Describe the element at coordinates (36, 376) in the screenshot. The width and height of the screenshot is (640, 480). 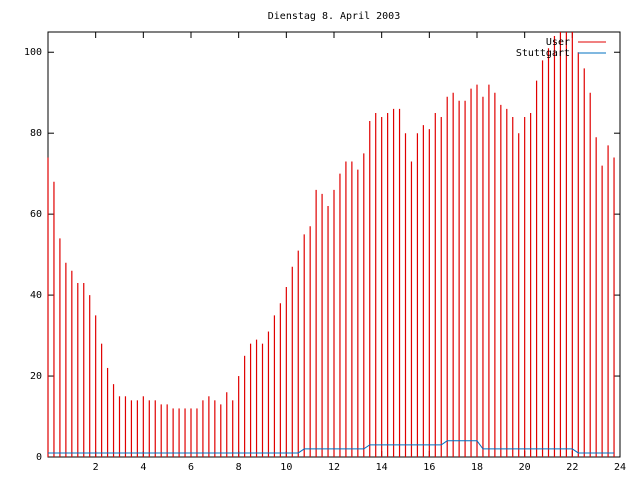
I see `y-tick-label: 20` at that location.